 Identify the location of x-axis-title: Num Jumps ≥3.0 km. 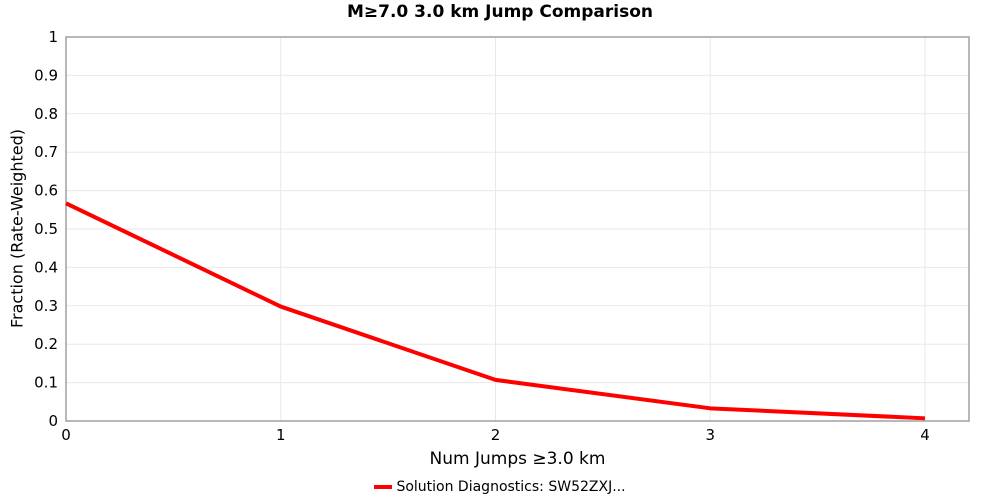
(517, 459).